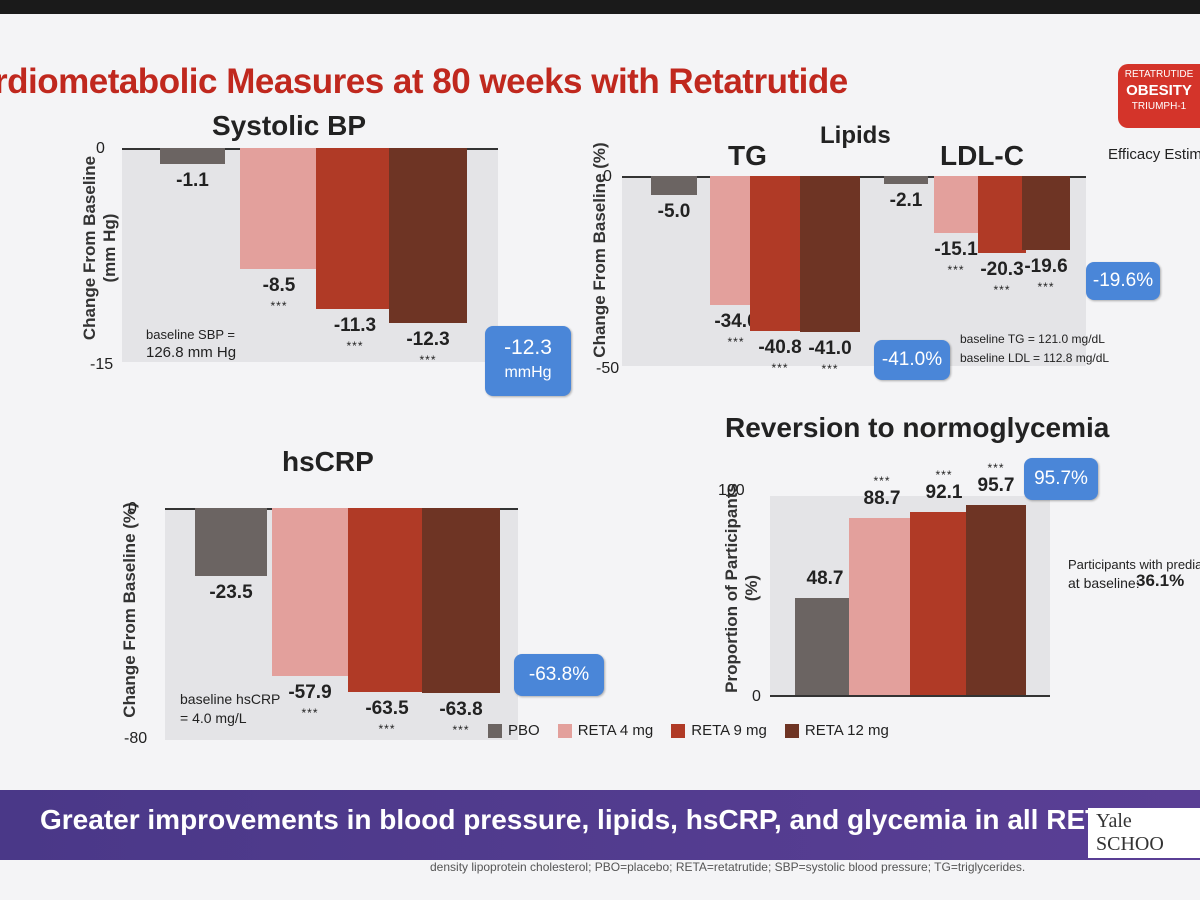  I want to click on sbp-value-label: -8.5, so click(279, 286).